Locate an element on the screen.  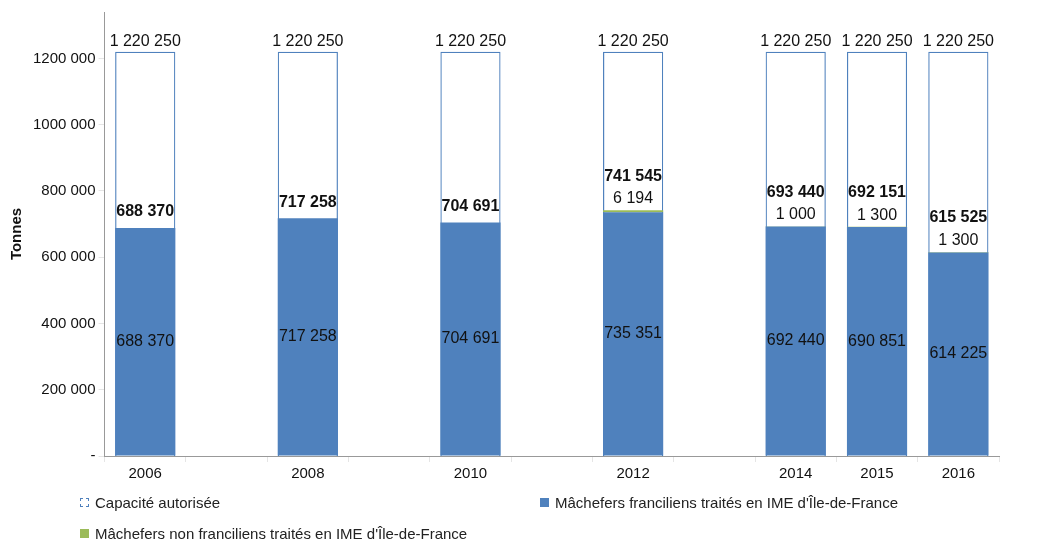
data-label: 704 691 is located at coordinates (470, 338).